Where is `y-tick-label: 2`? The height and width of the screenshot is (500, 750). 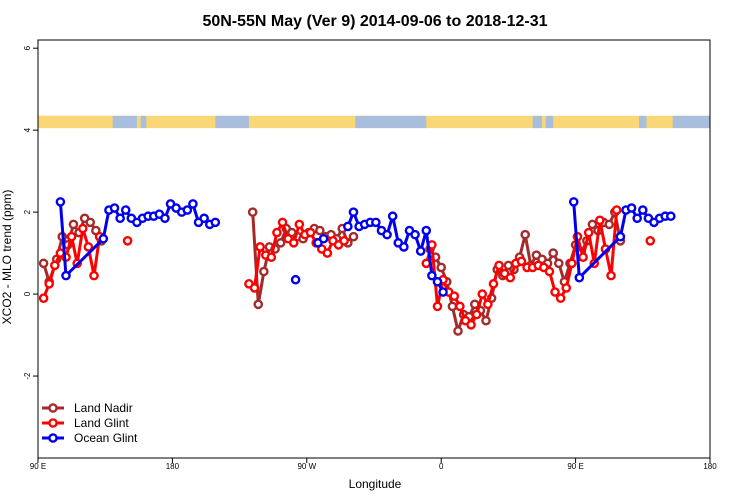 y-tick-label: 2 is located at coordinates (27, 211).